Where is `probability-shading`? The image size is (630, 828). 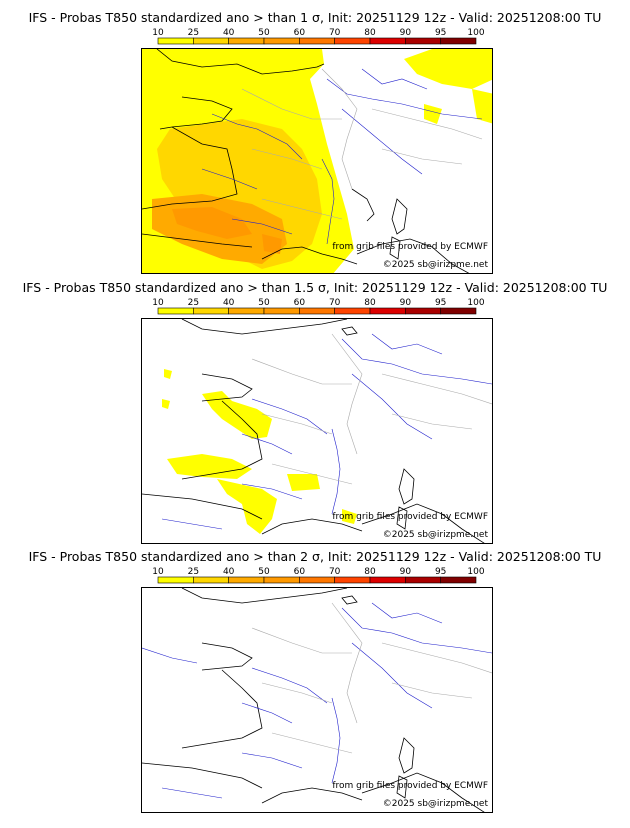
probability-shading is located at coordinates (259, 451).